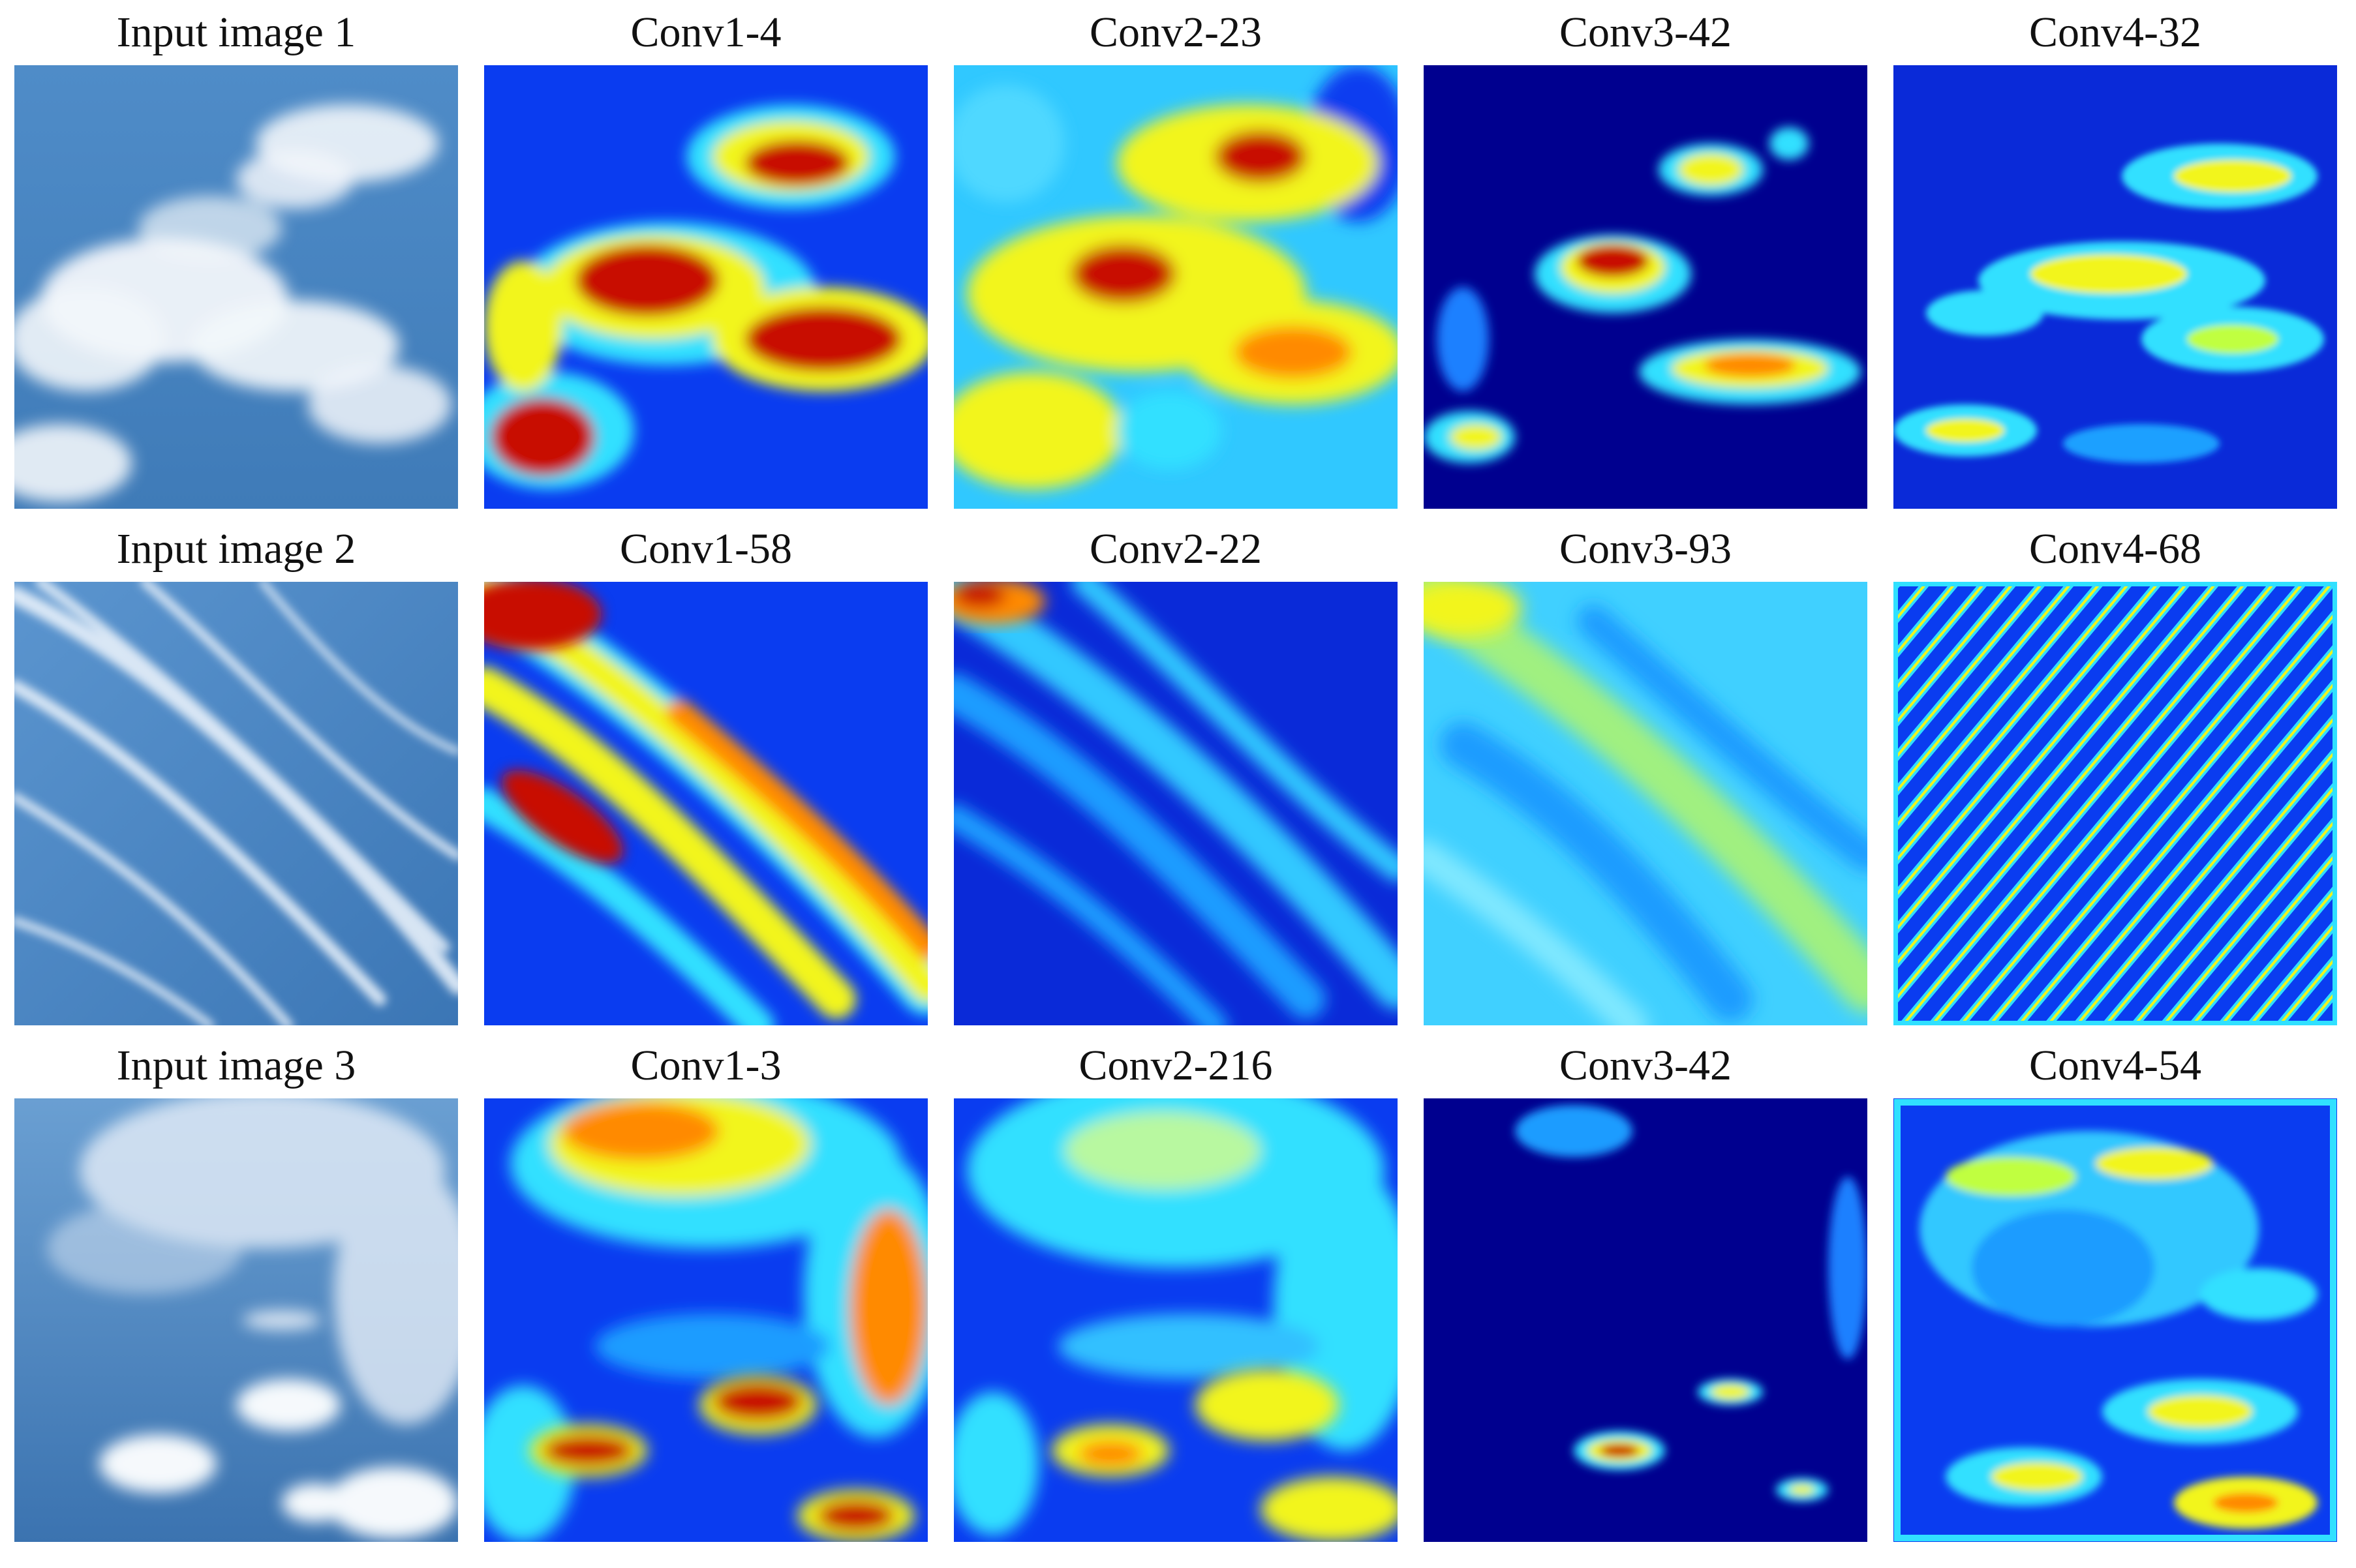 The image size is (2356, 1568). I want to click on panel-caption: Conv2-216, so click(1176, 1065).